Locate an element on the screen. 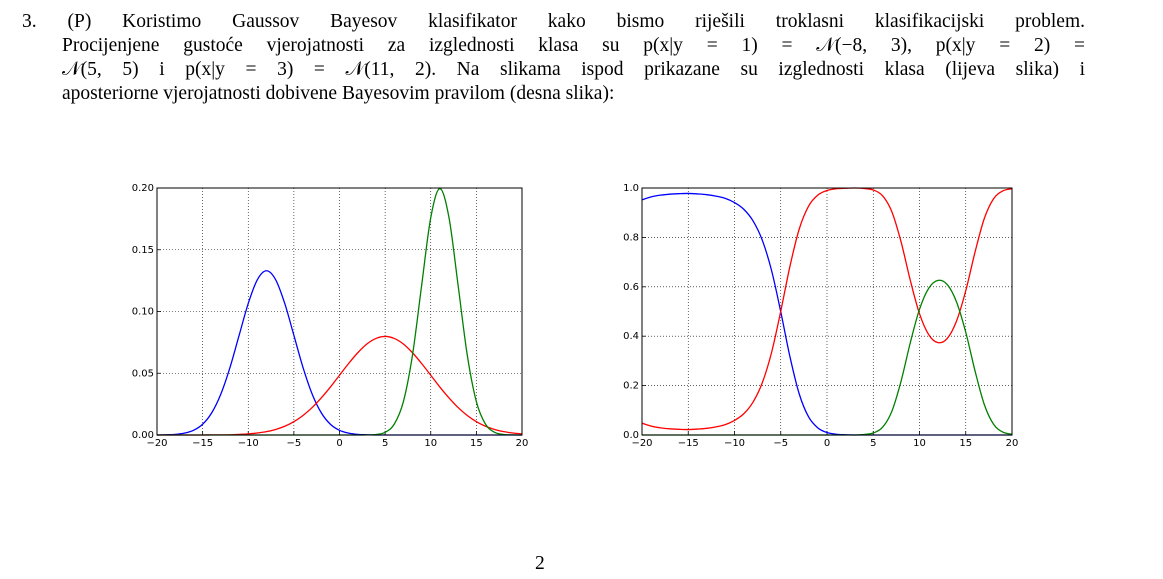 The width and height of the screenshot is (1163, 579). y-tick-label: 0.15 is located at coordinates (143, 250).